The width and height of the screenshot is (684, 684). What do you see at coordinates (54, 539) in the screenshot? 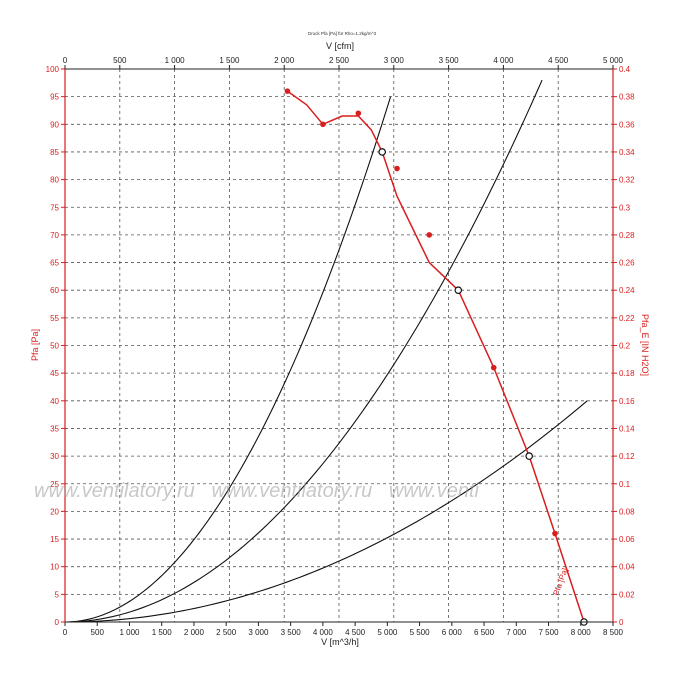
I see `y-tick-label: 15` at bounding box center [54, 539].